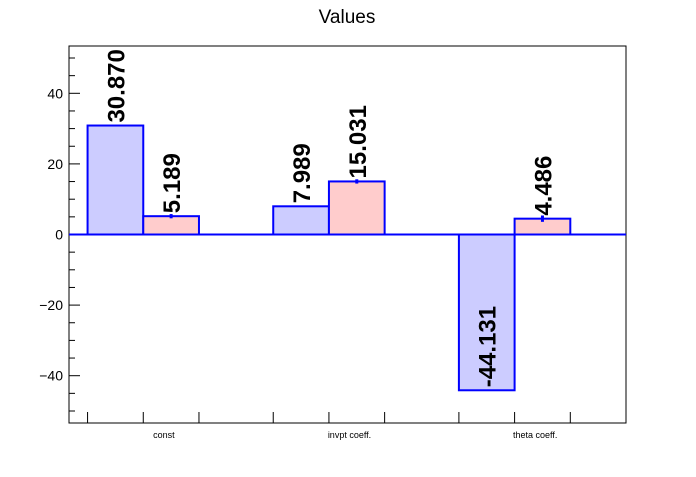 This screenshot has height=477, width=696. What do you see at coordinates (349, 435) in the screenshot?
I see `x-tick-label: invpt coeff.` at bounding box center [349, 435].